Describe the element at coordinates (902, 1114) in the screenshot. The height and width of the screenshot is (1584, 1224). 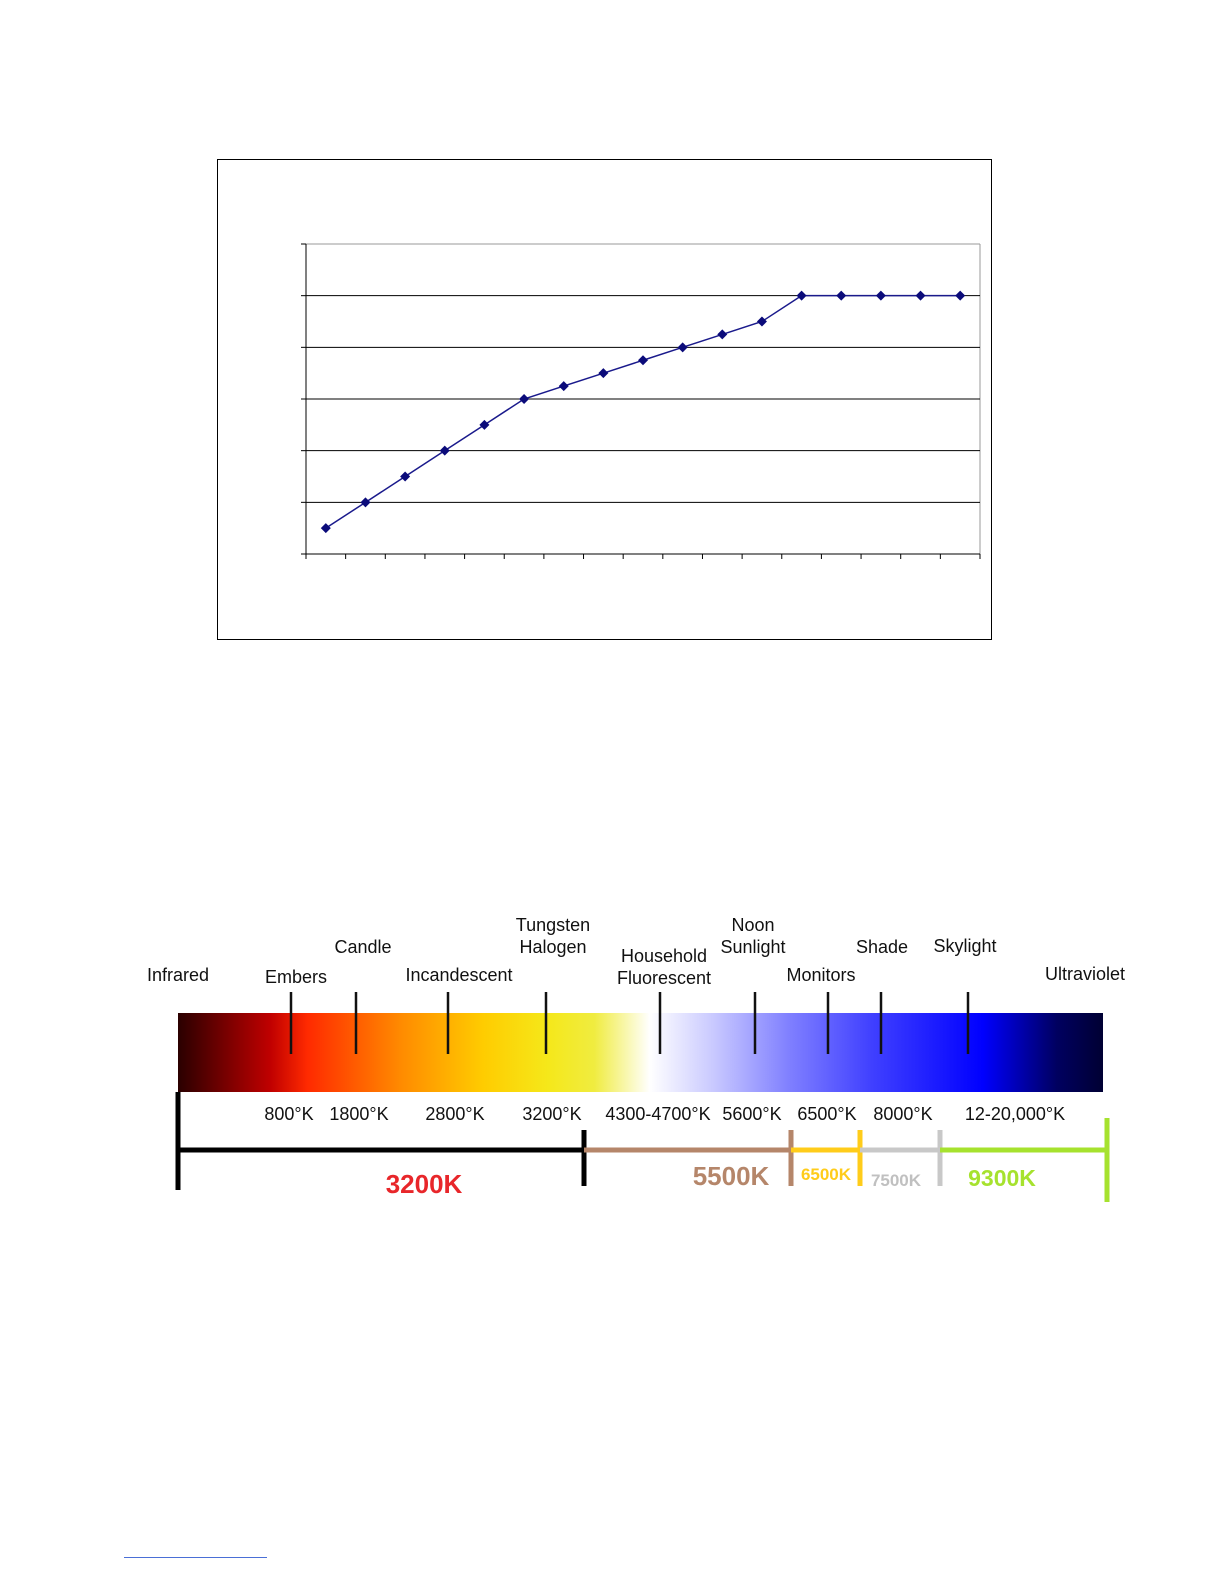
I see `temperature-label: 8000°K` at that location.